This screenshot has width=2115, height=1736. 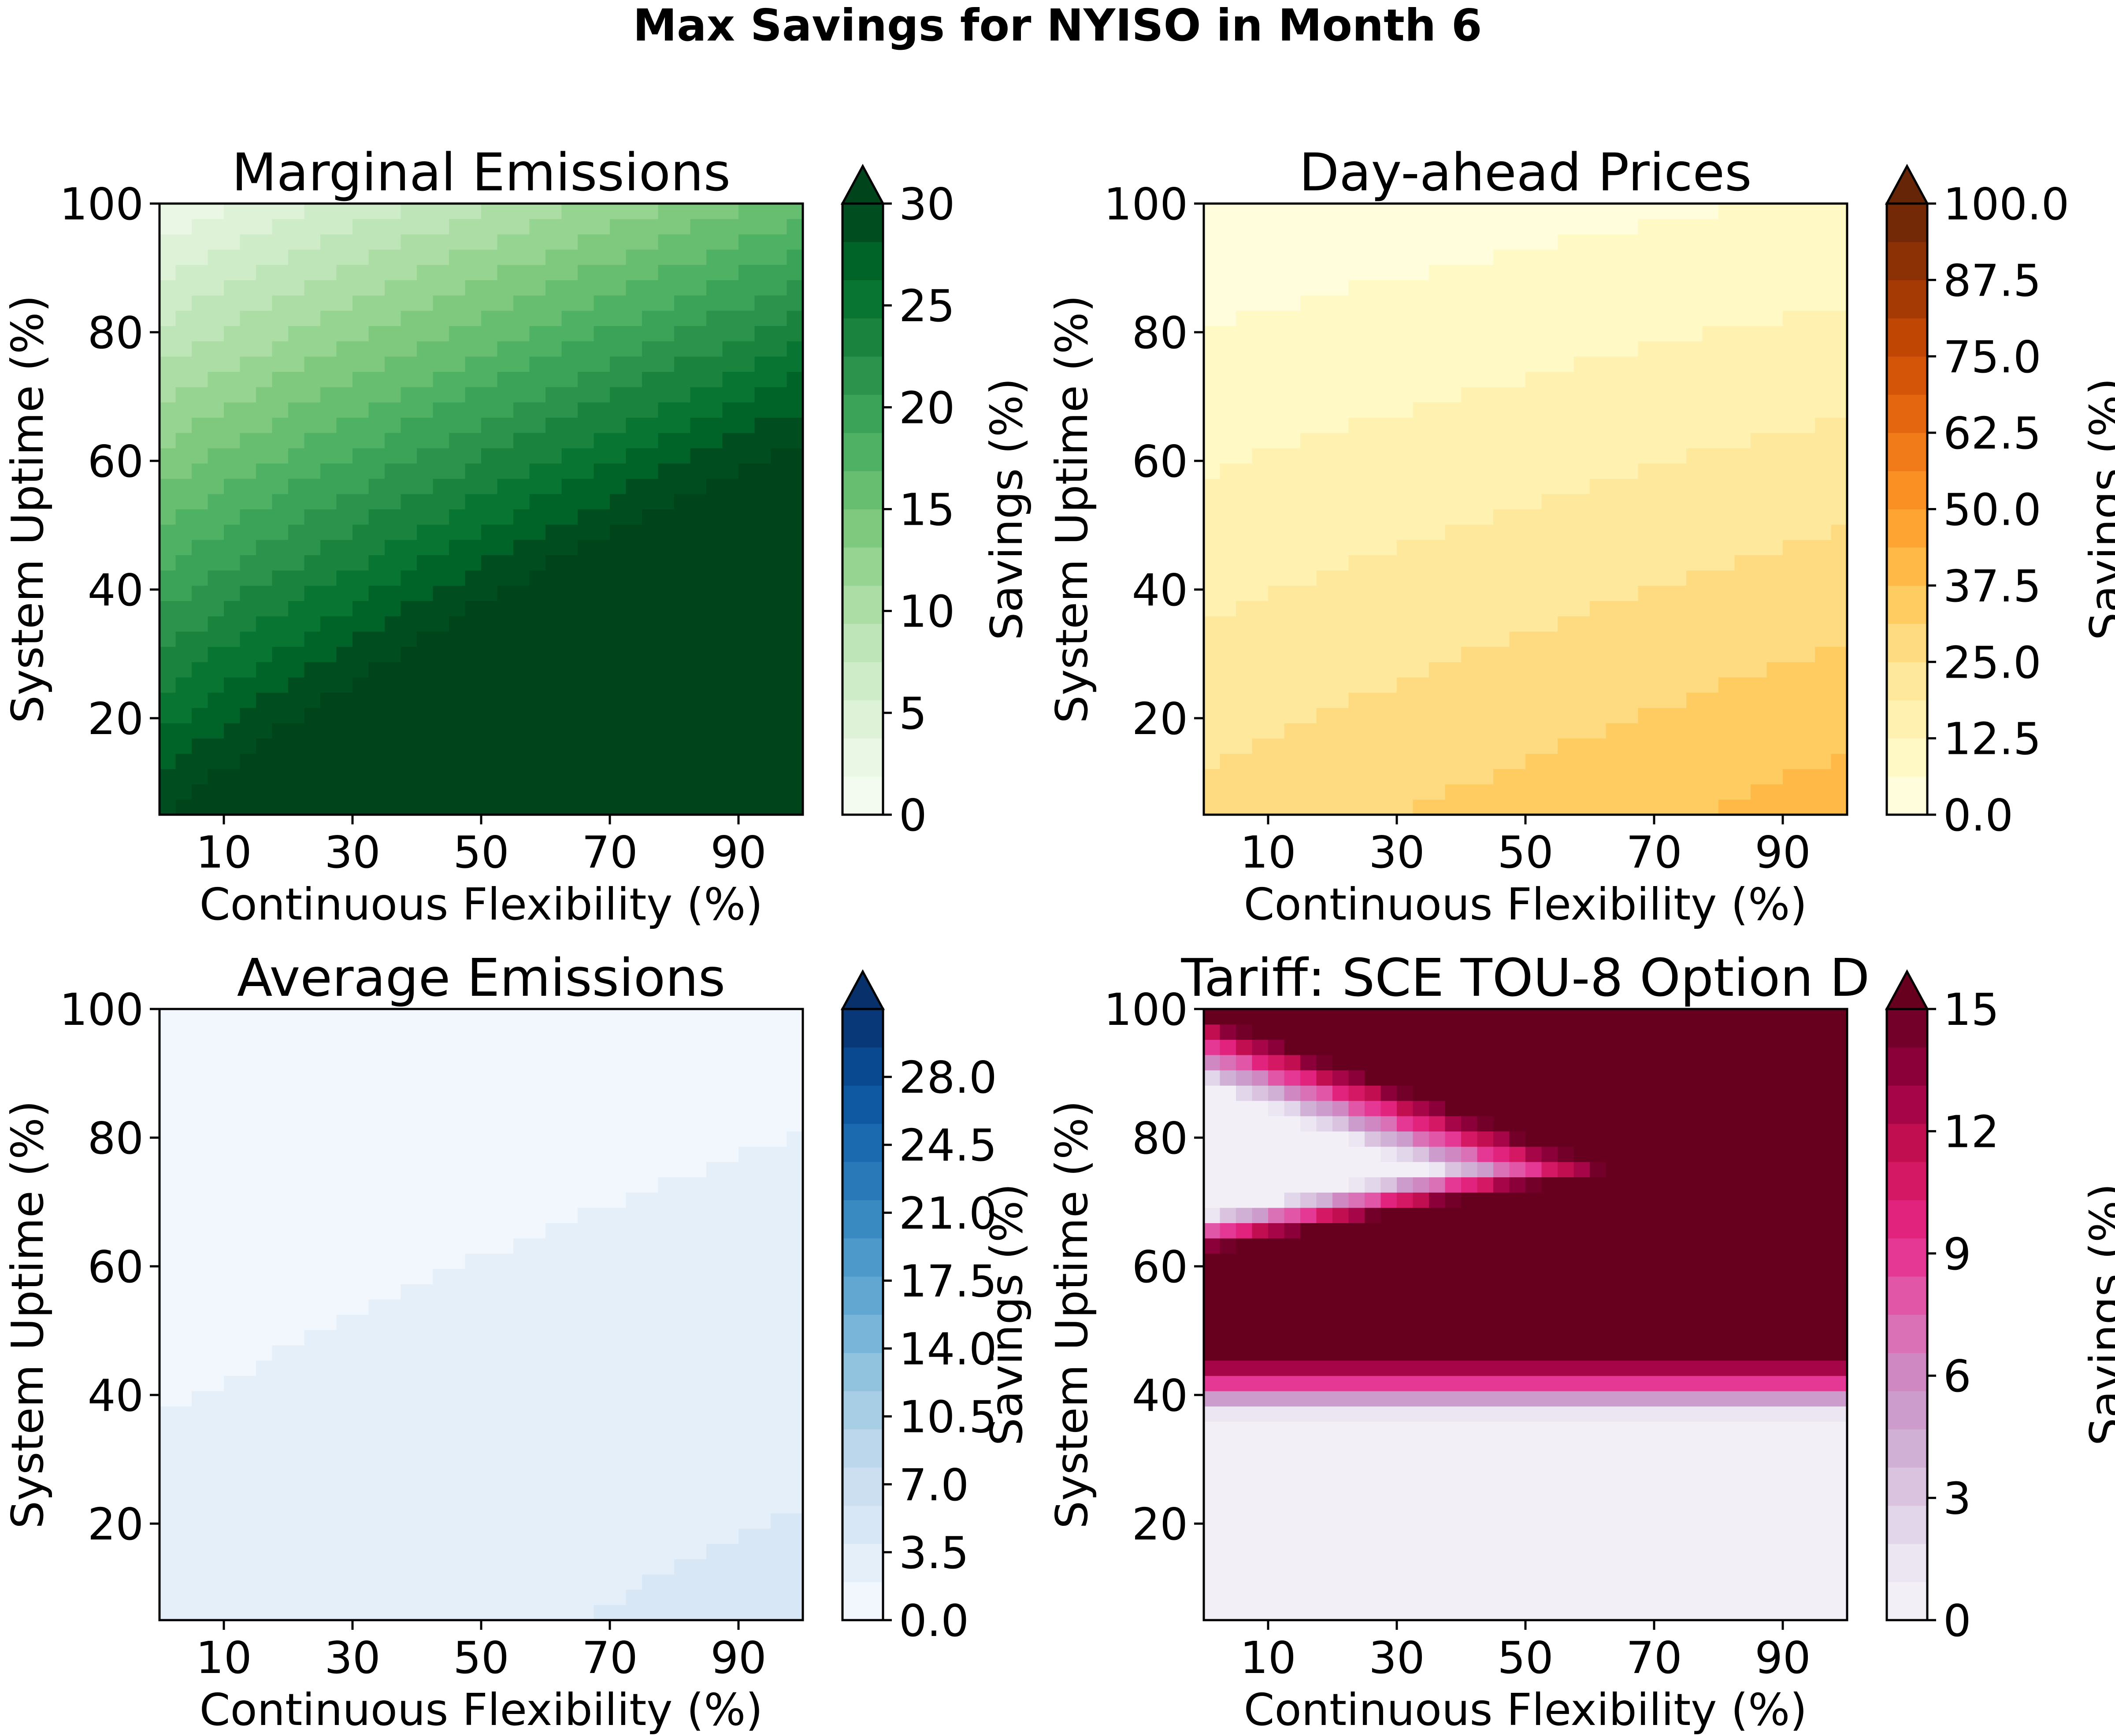 What do you see at coordinates (27, 509) in the screenshot?
I see `y-axis-label: System Uptime (%)` at bounding box center [27, 509].